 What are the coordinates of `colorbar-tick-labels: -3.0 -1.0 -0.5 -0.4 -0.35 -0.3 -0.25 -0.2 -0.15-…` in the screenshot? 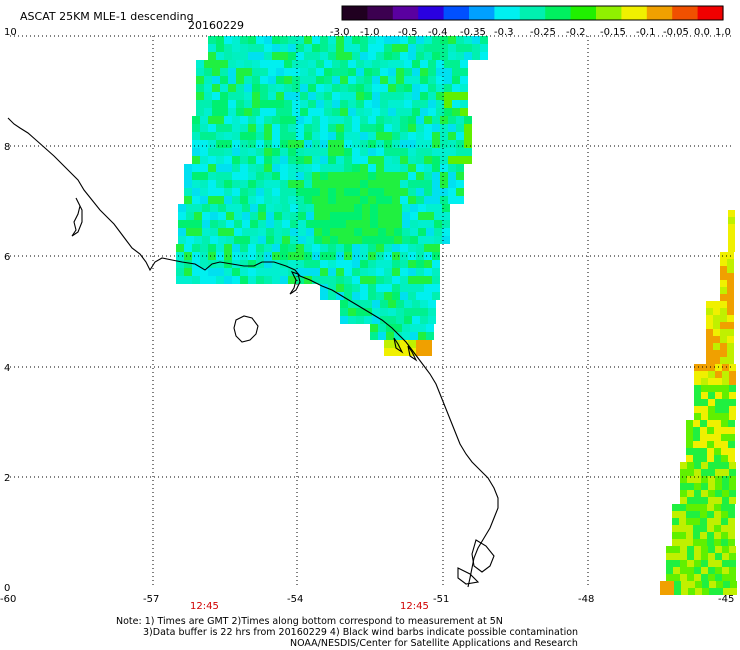 It's located at (530, 32).